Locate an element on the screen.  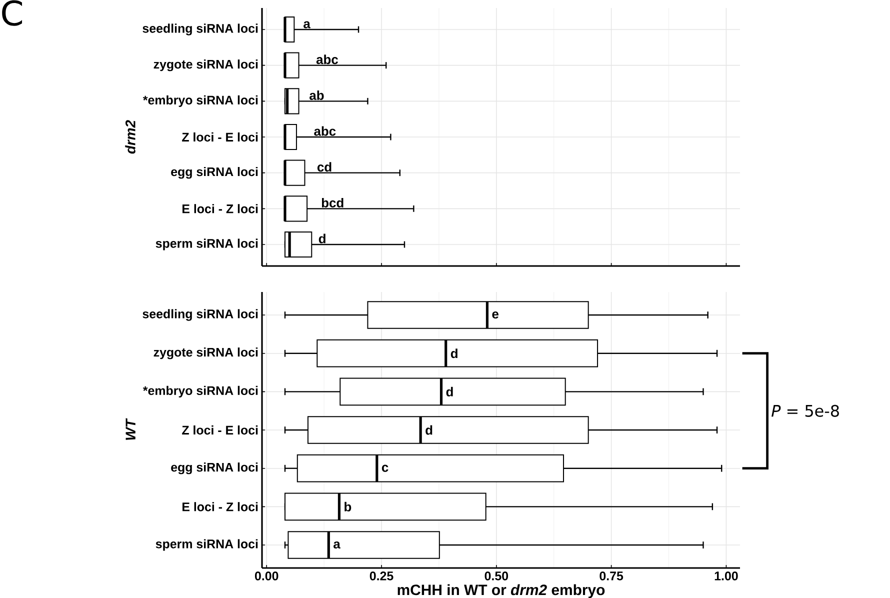
x-axis-title: mCHH in WT or drm2 embryo is located at coordinates (501, 591).